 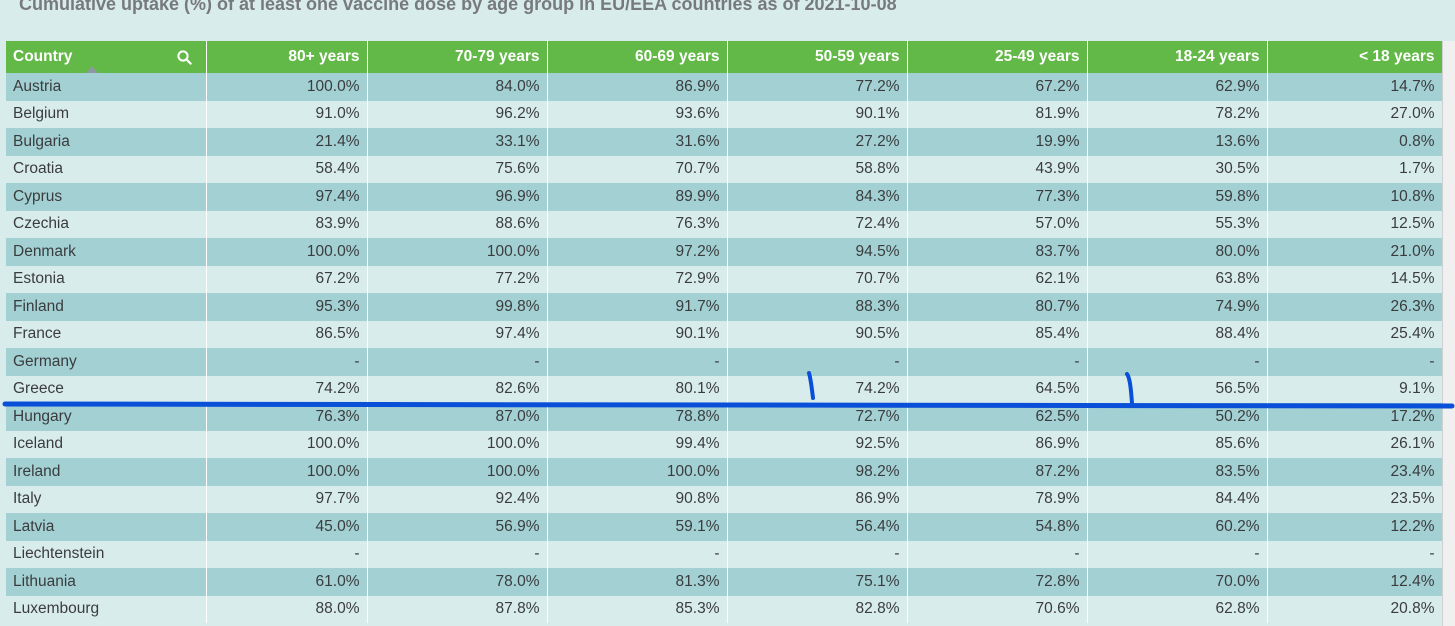 I want to click on value-cell: 27.0%, so click(x=1354, y=114).